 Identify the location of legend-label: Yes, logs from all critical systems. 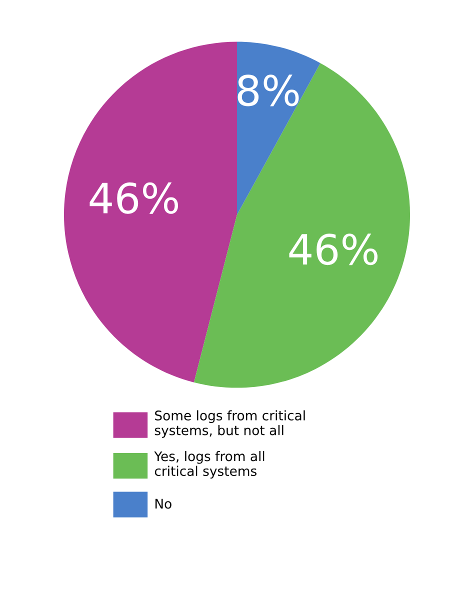
(209, 465).